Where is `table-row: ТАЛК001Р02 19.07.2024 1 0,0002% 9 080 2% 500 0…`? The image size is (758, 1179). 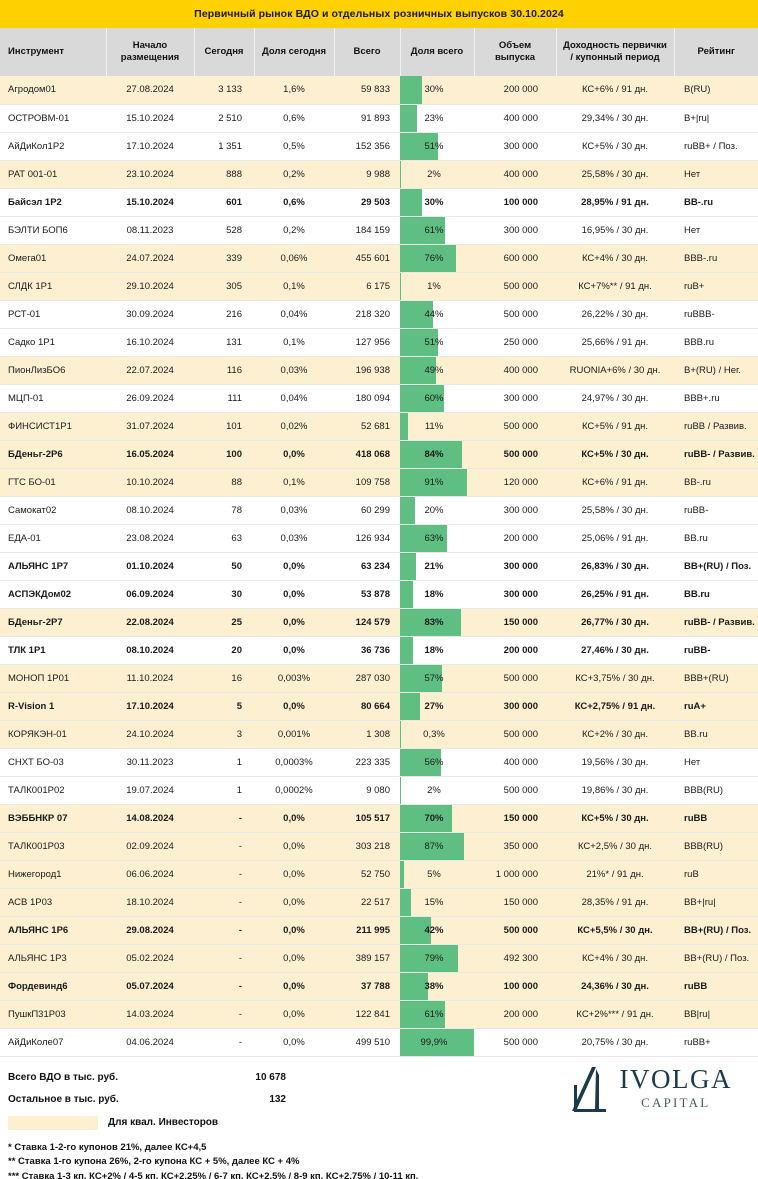
table-row: ТАЛК001Р02 19.07.2024 1 0,0002% 9 080 2% 500 0… is located at coordinates (379, 790).